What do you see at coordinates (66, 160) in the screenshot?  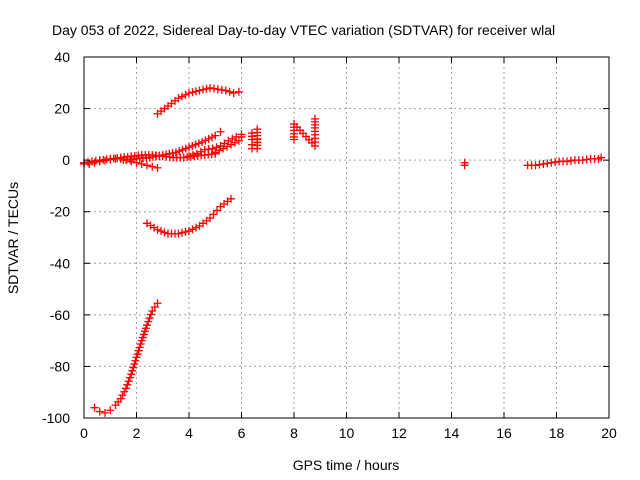 I see `y-tick-label: 0` at bounding box center [66, 160].